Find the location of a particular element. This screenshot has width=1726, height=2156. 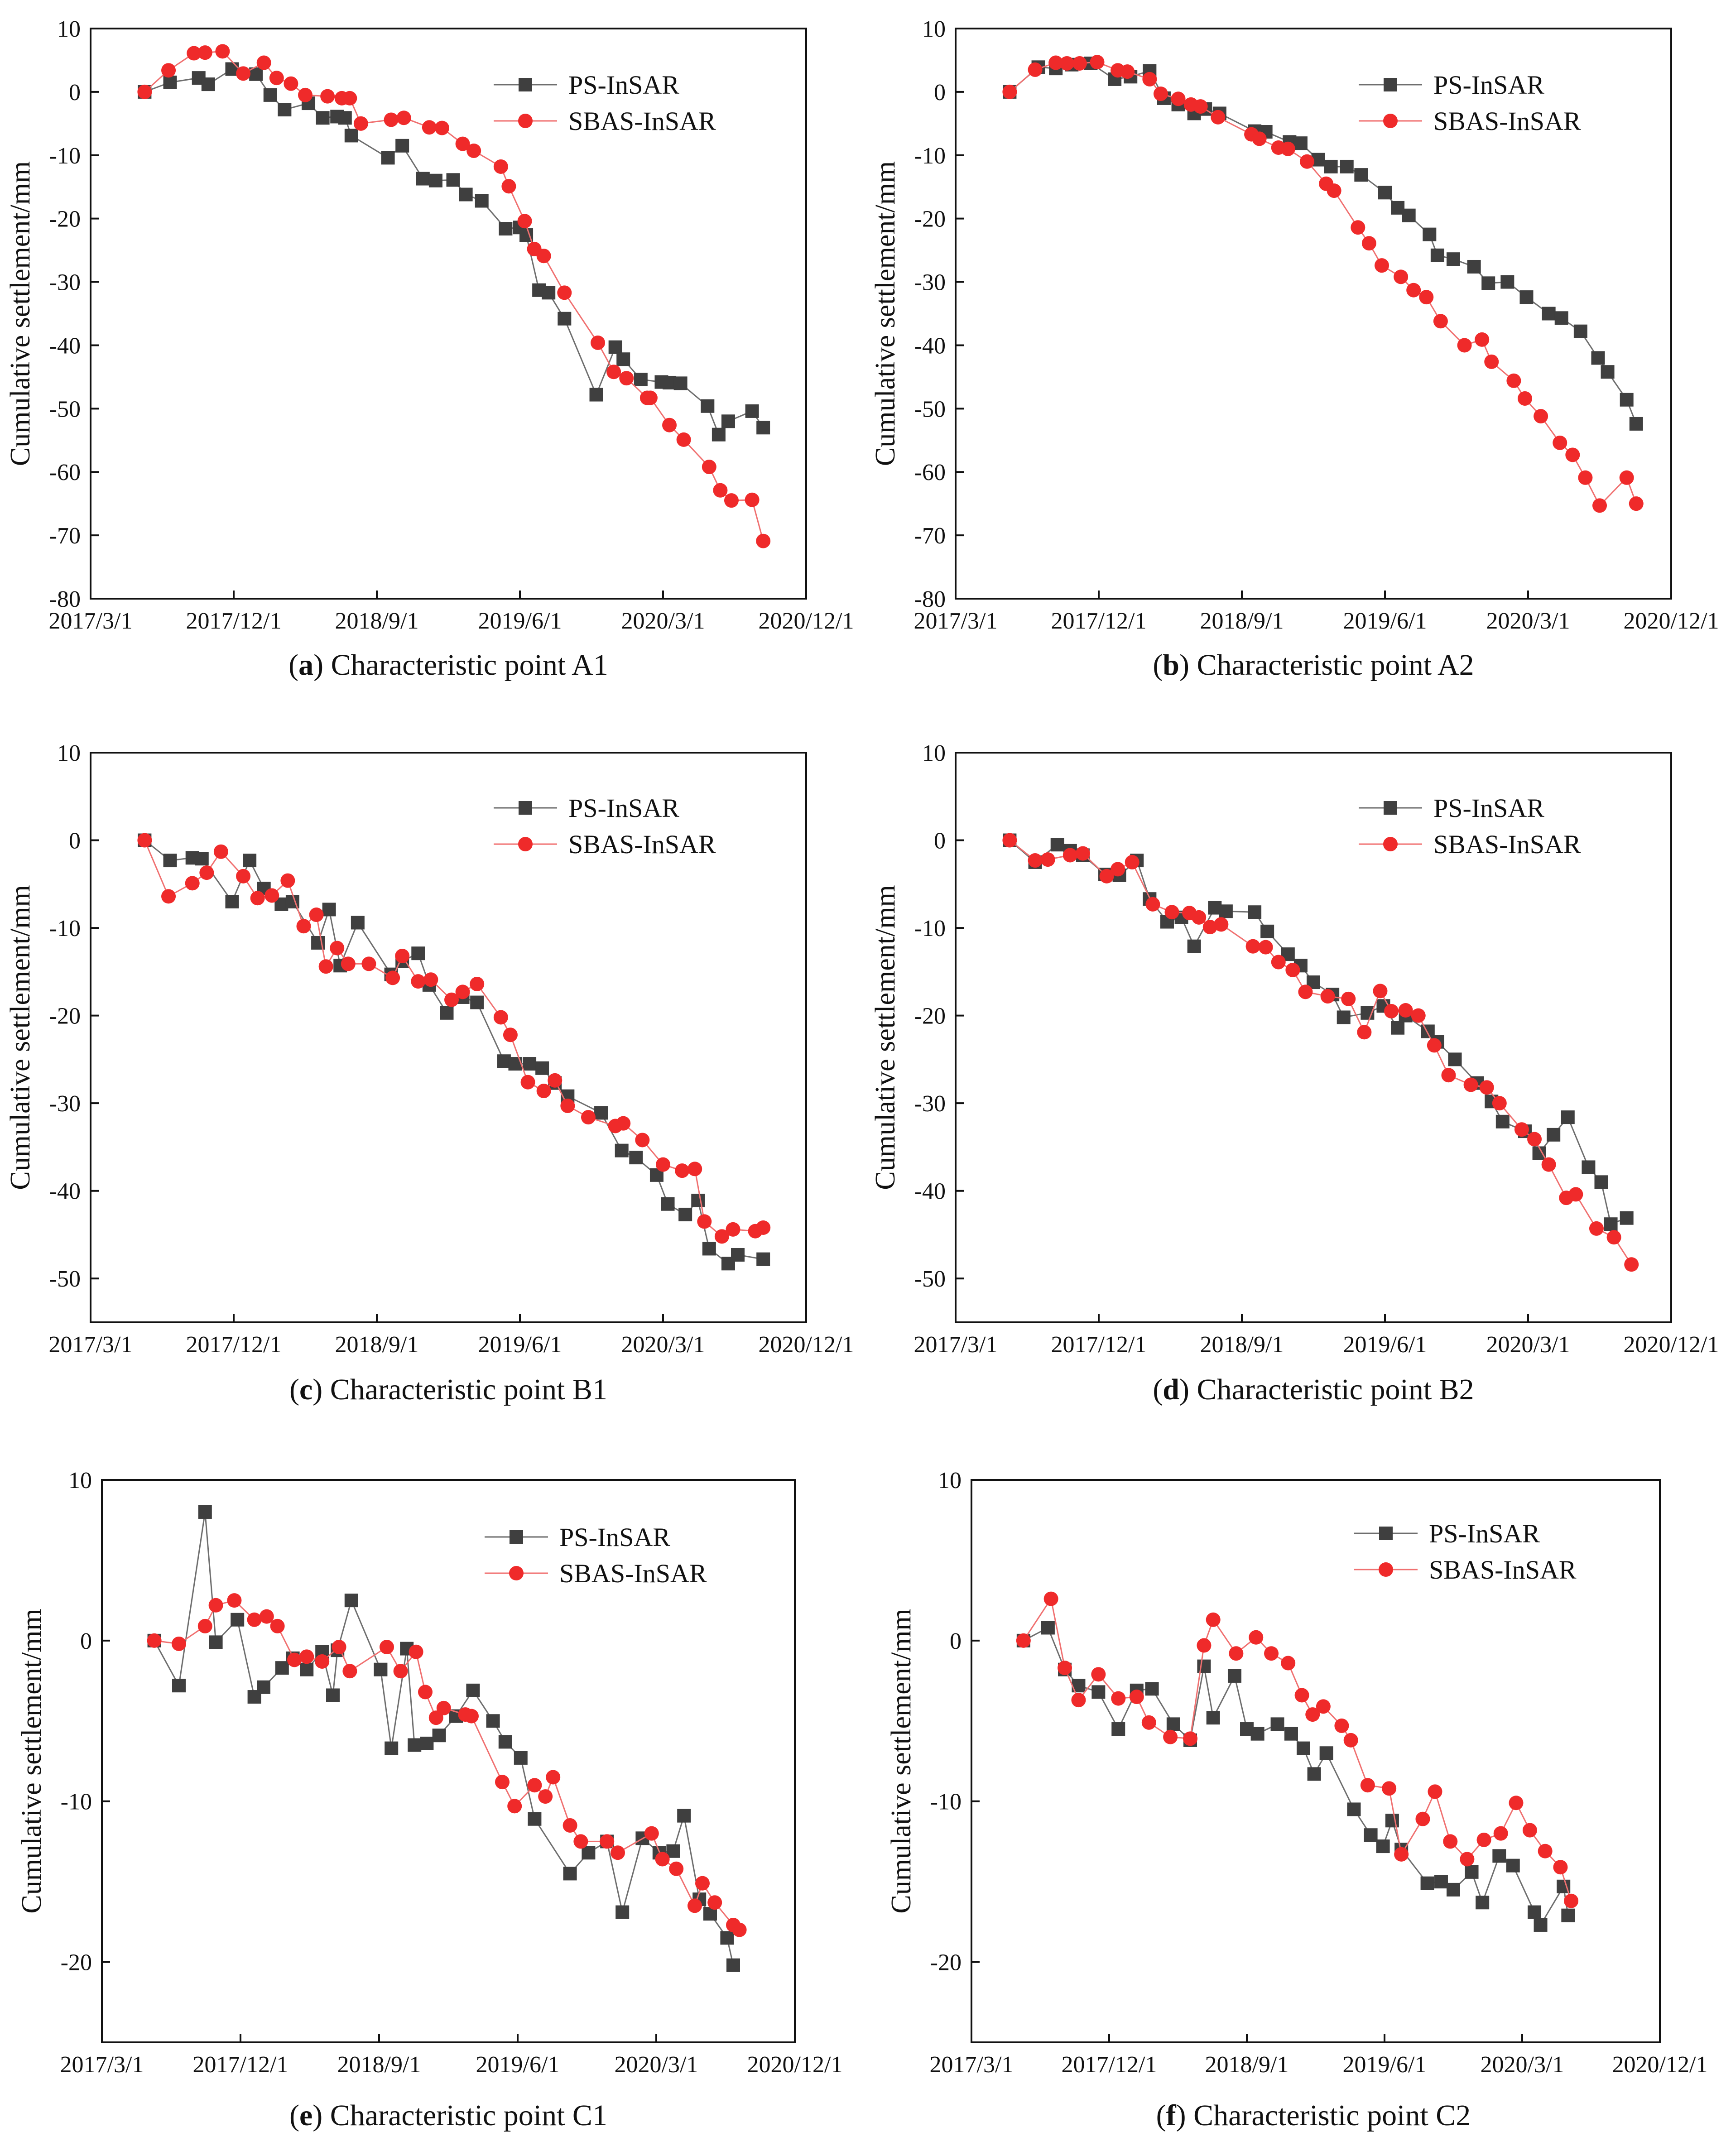

legend-sbas-marker is located at coordinates (1390, 121).